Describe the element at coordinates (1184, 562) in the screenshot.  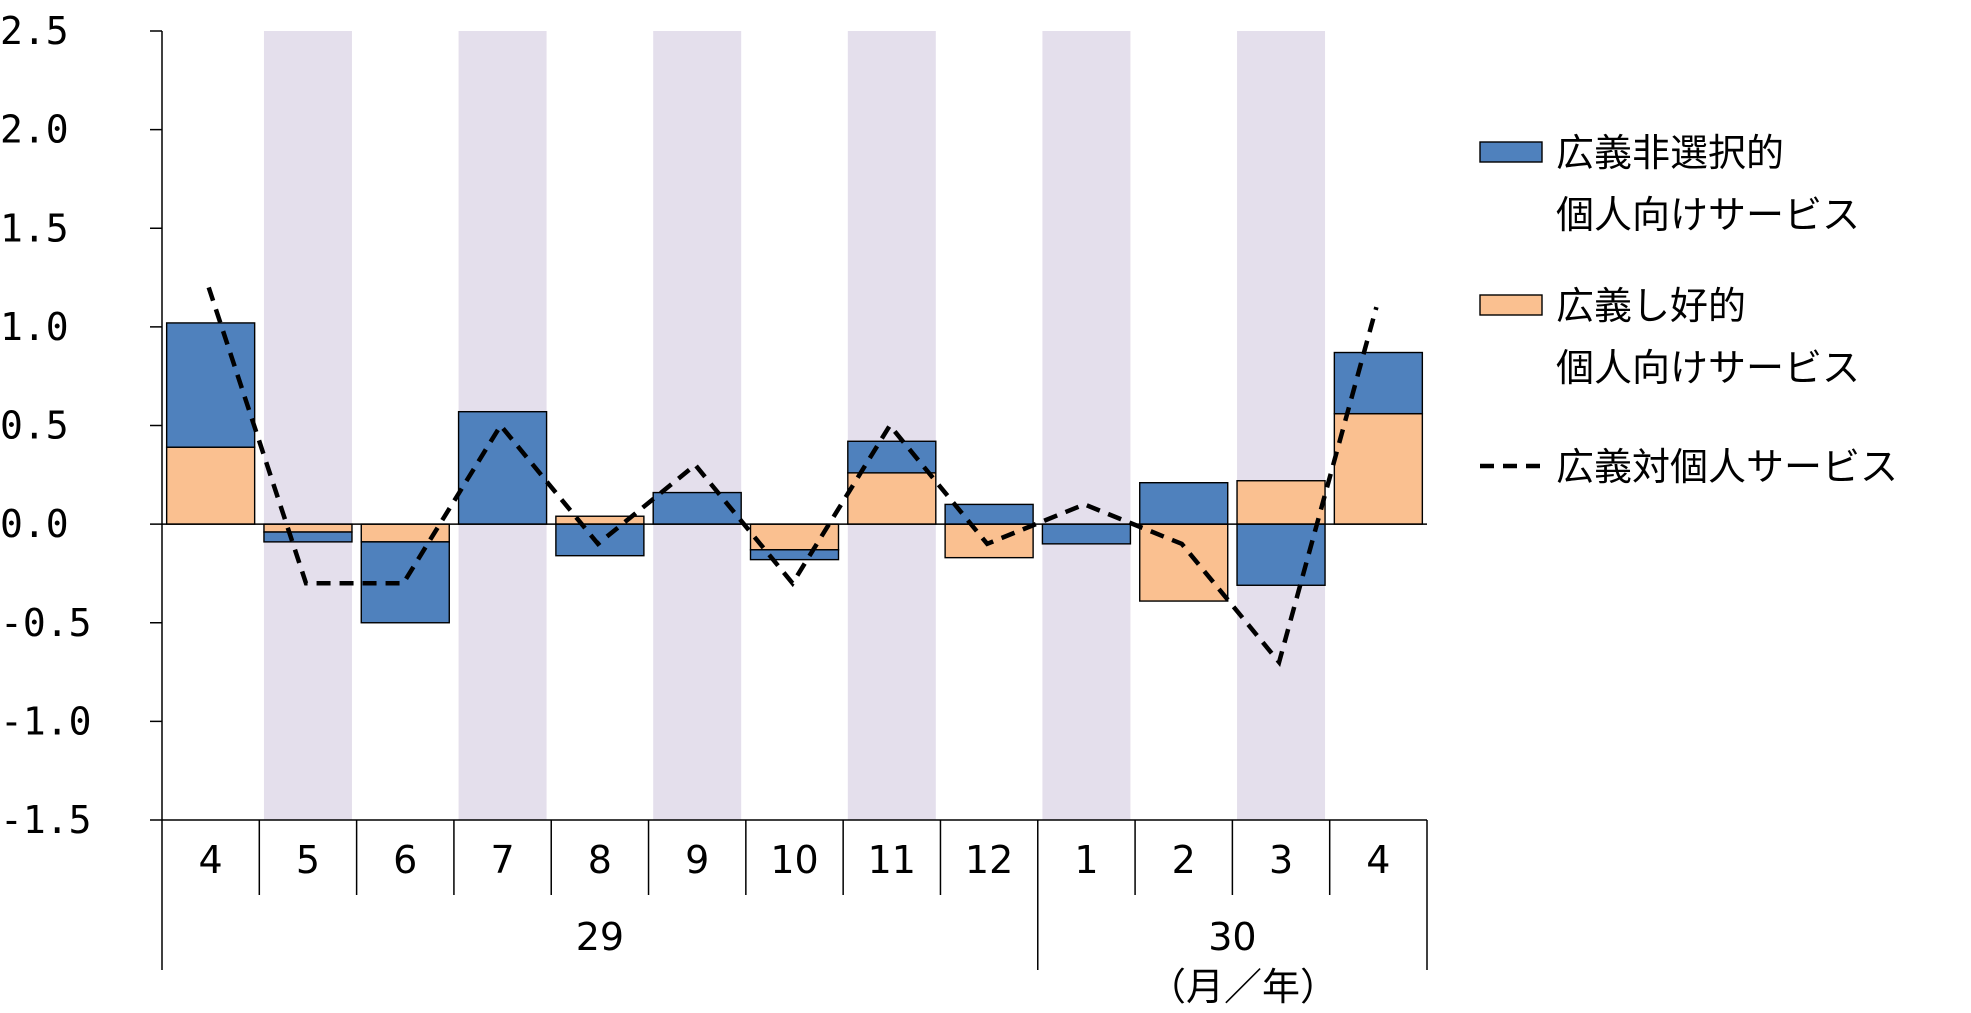
I see `bar-s0-c10` at that location.